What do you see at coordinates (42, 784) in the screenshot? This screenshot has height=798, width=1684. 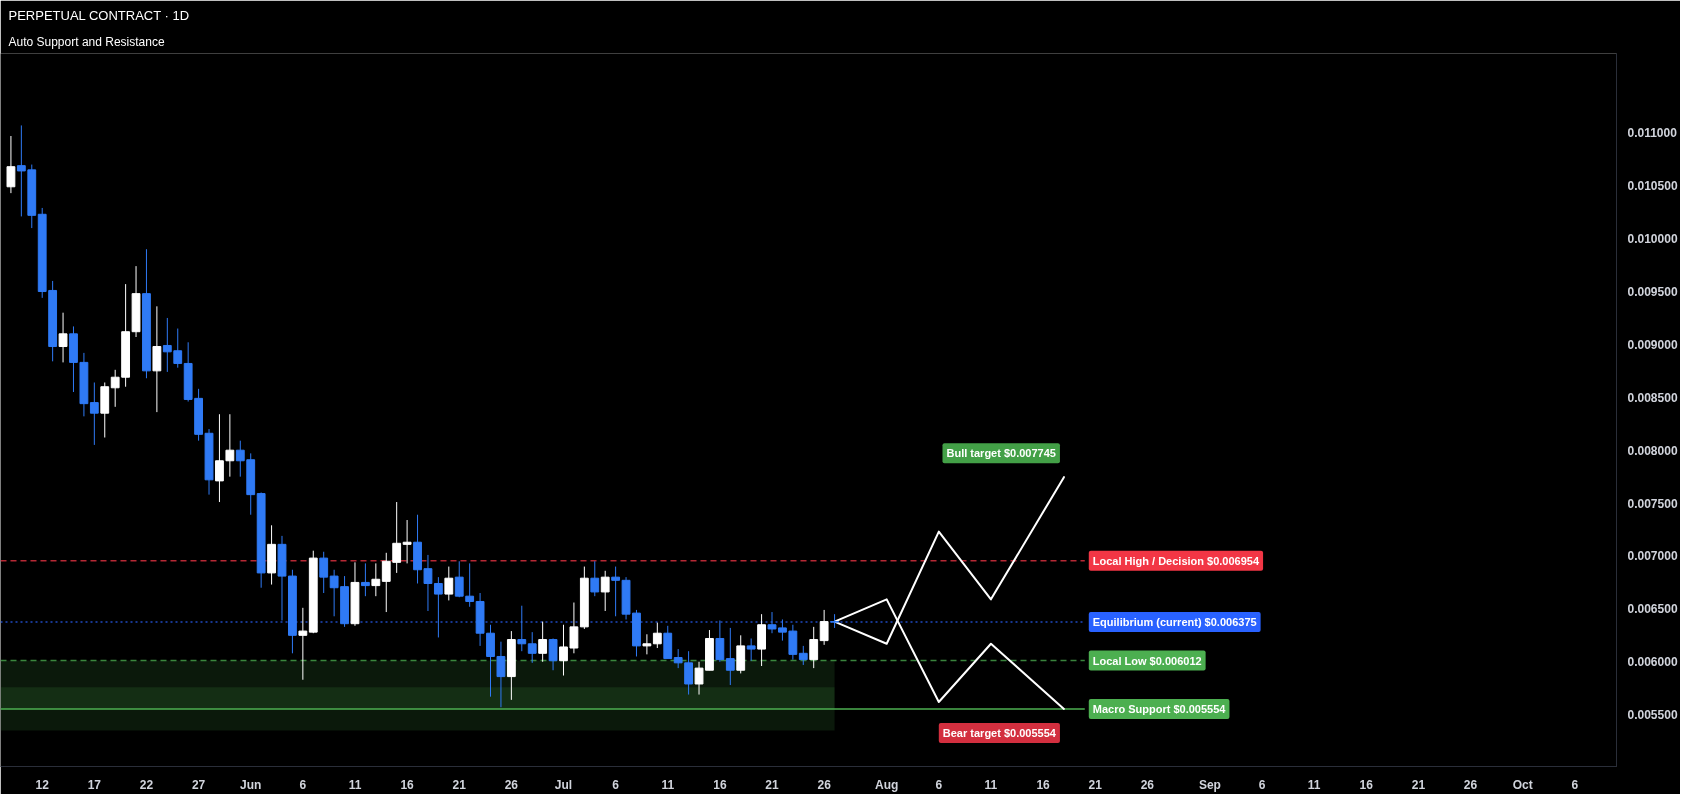 I see `x-tick-label: 12` at bounding box center [42, 784].